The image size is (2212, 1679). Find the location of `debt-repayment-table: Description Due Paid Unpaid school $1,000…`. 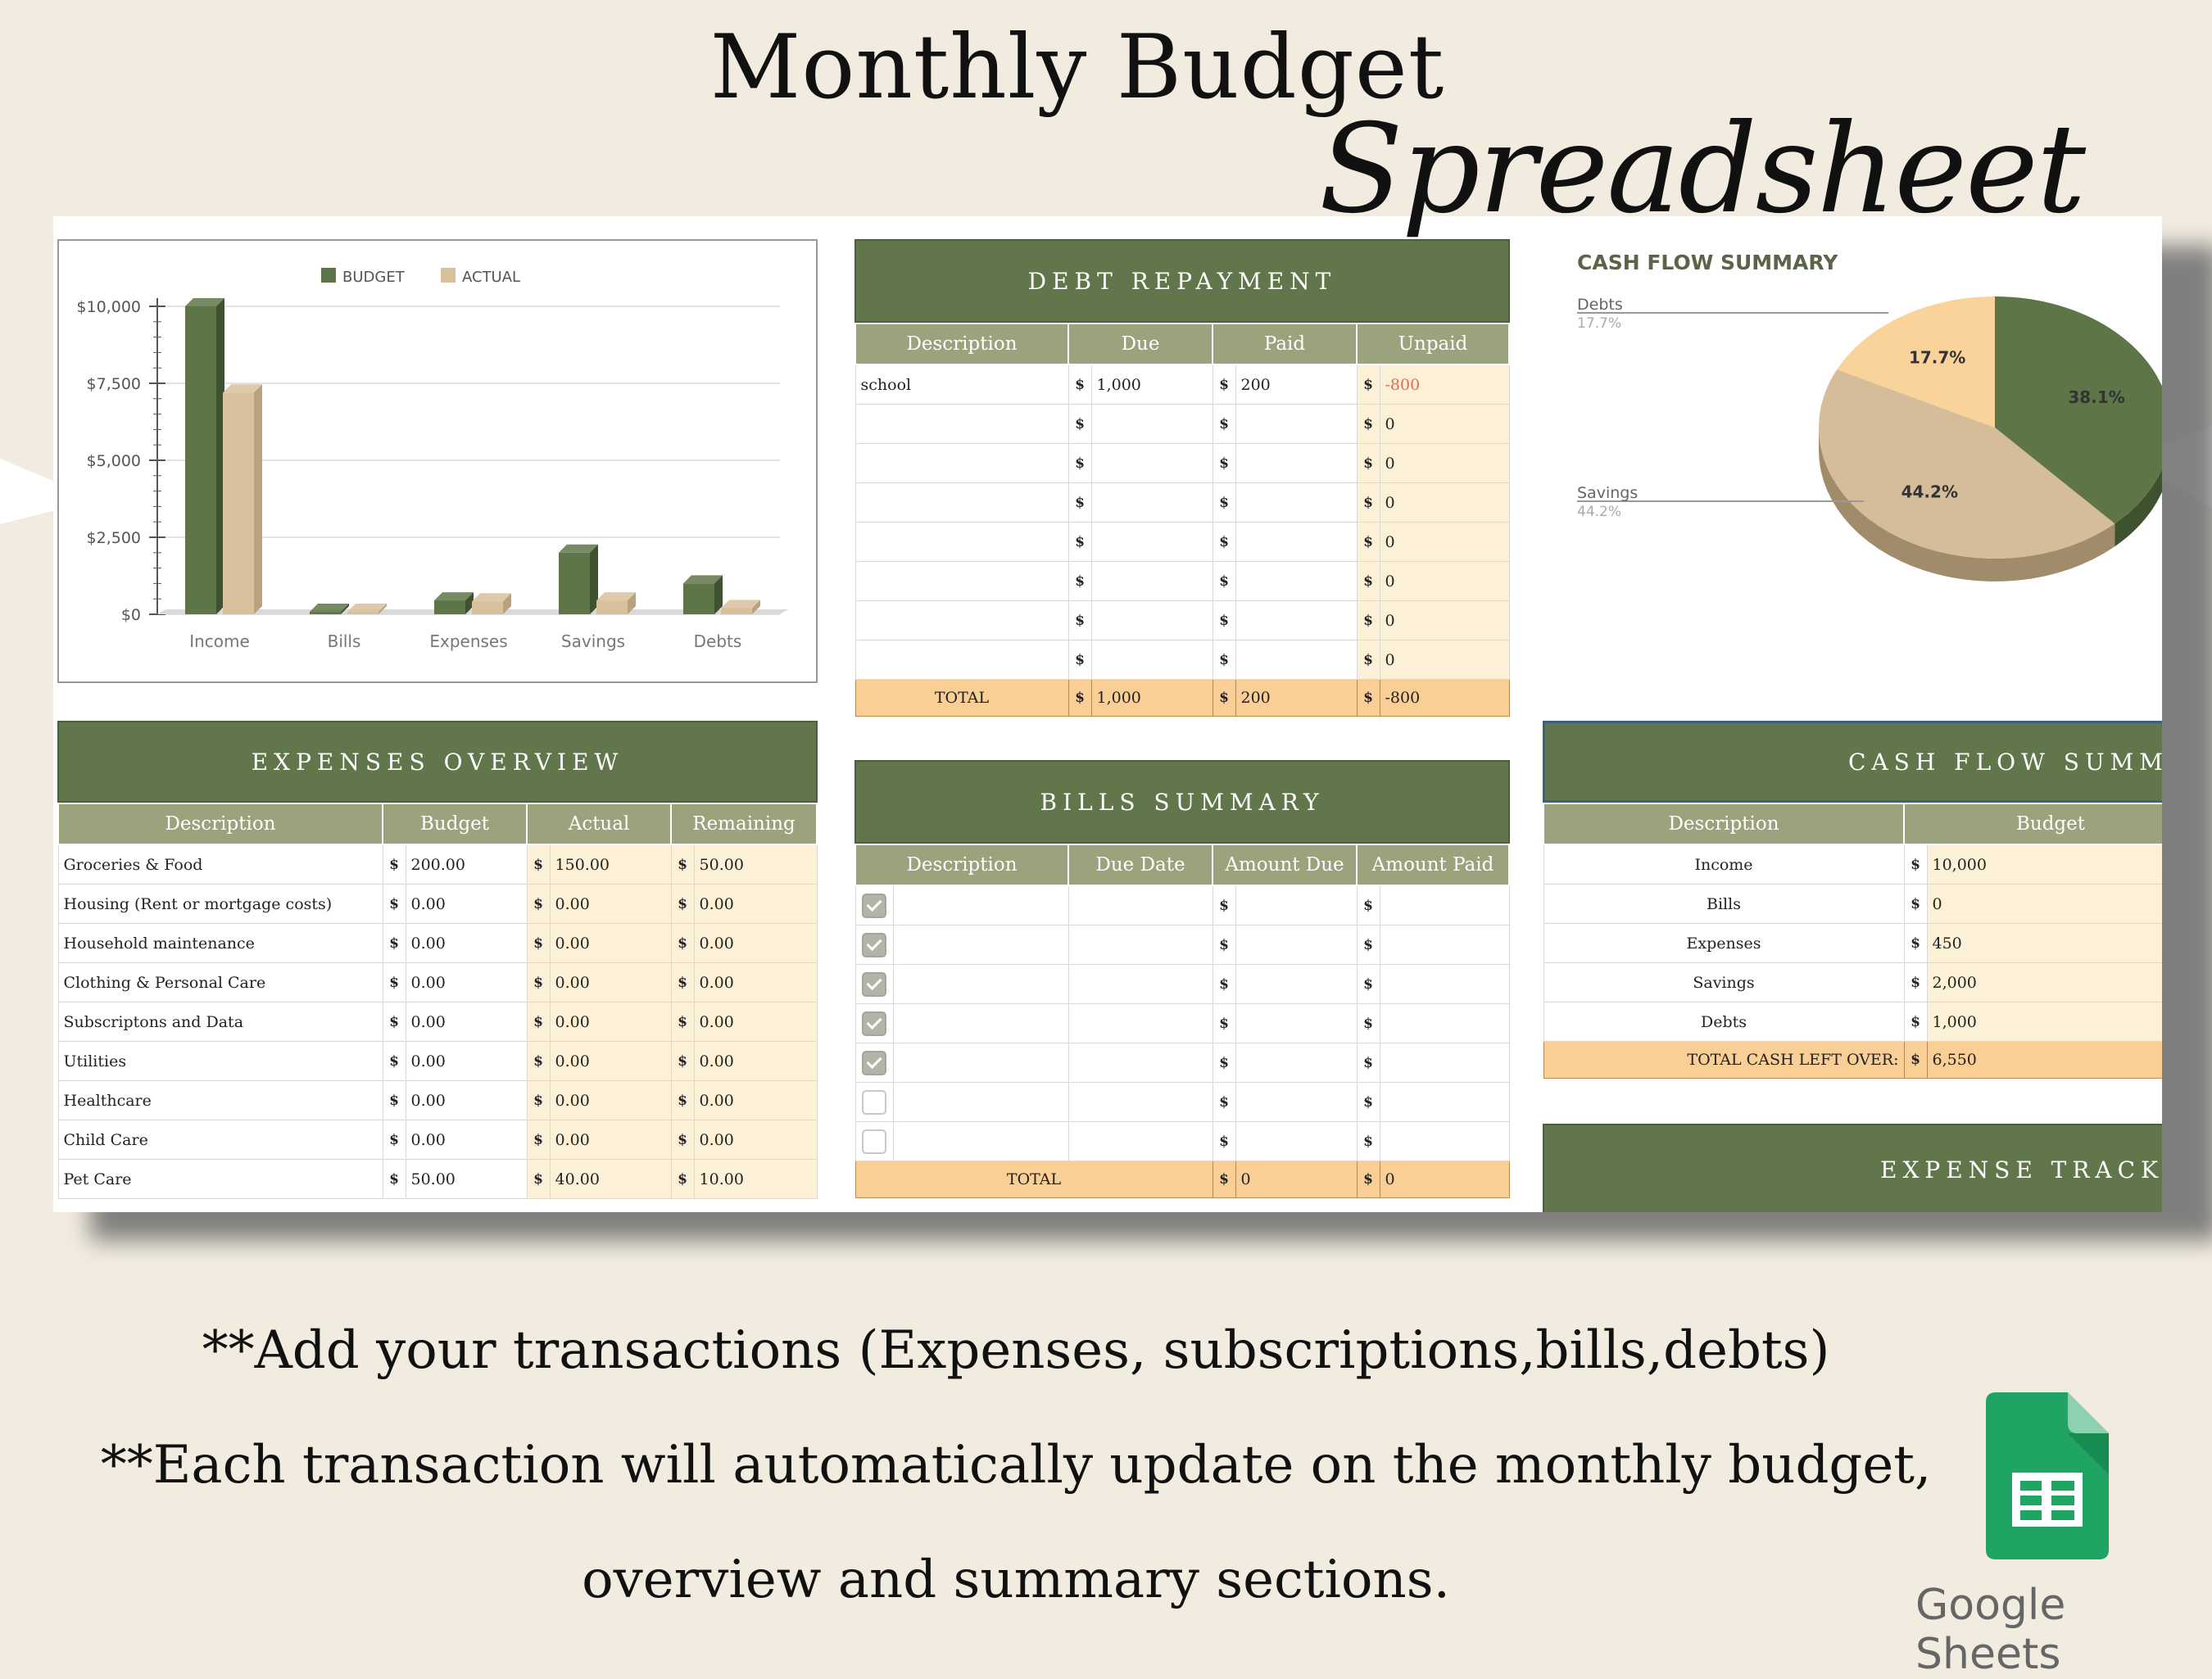

debt-repayment-table: Description Due Paid Unpaid school $1,000… is located at coordinates (1182, 520).